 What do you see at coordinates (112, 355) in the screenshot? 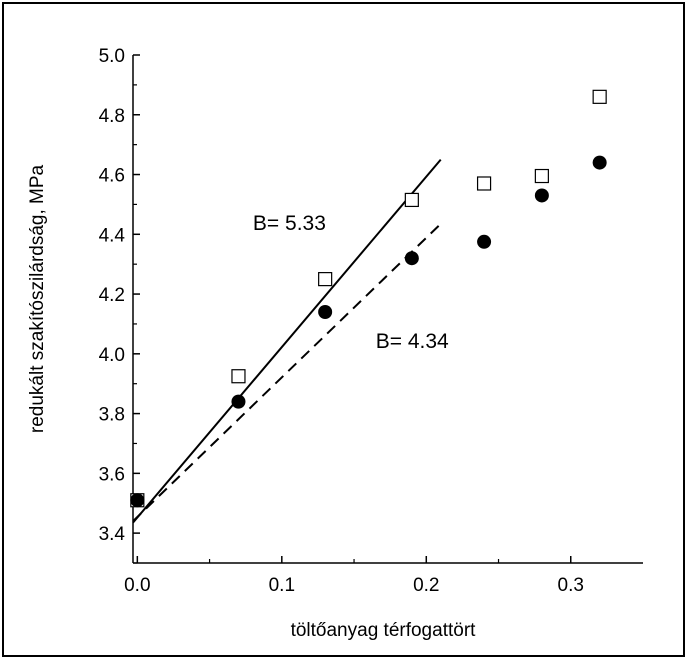
I see `y-tick-label: 4.0` at bounding box center [112, 355].